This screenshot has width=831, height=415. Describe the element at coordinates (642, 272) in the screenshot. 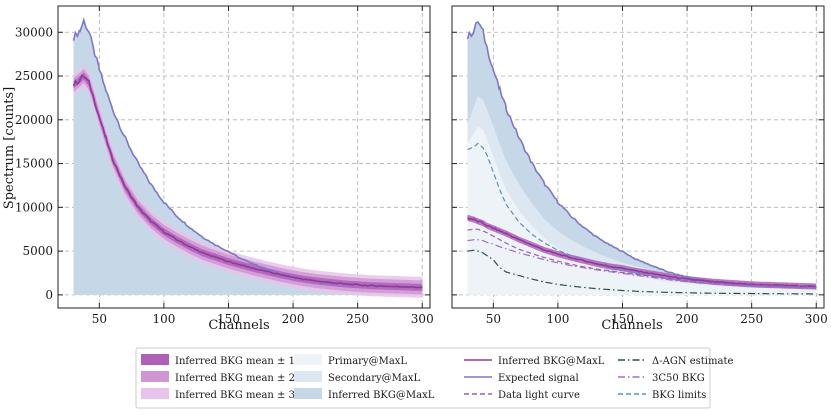

I see `series-line--agn-estimate` at that location.